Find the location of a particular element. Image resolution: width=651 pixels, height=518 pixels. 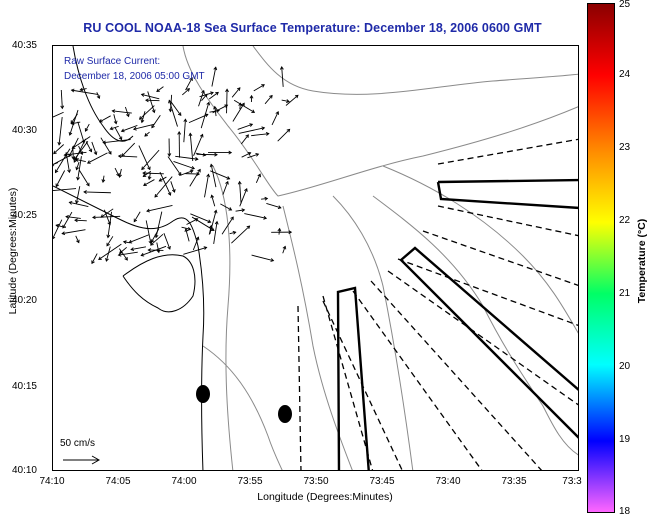

x-tick: 73:40 is located at coordinates (448, 481).